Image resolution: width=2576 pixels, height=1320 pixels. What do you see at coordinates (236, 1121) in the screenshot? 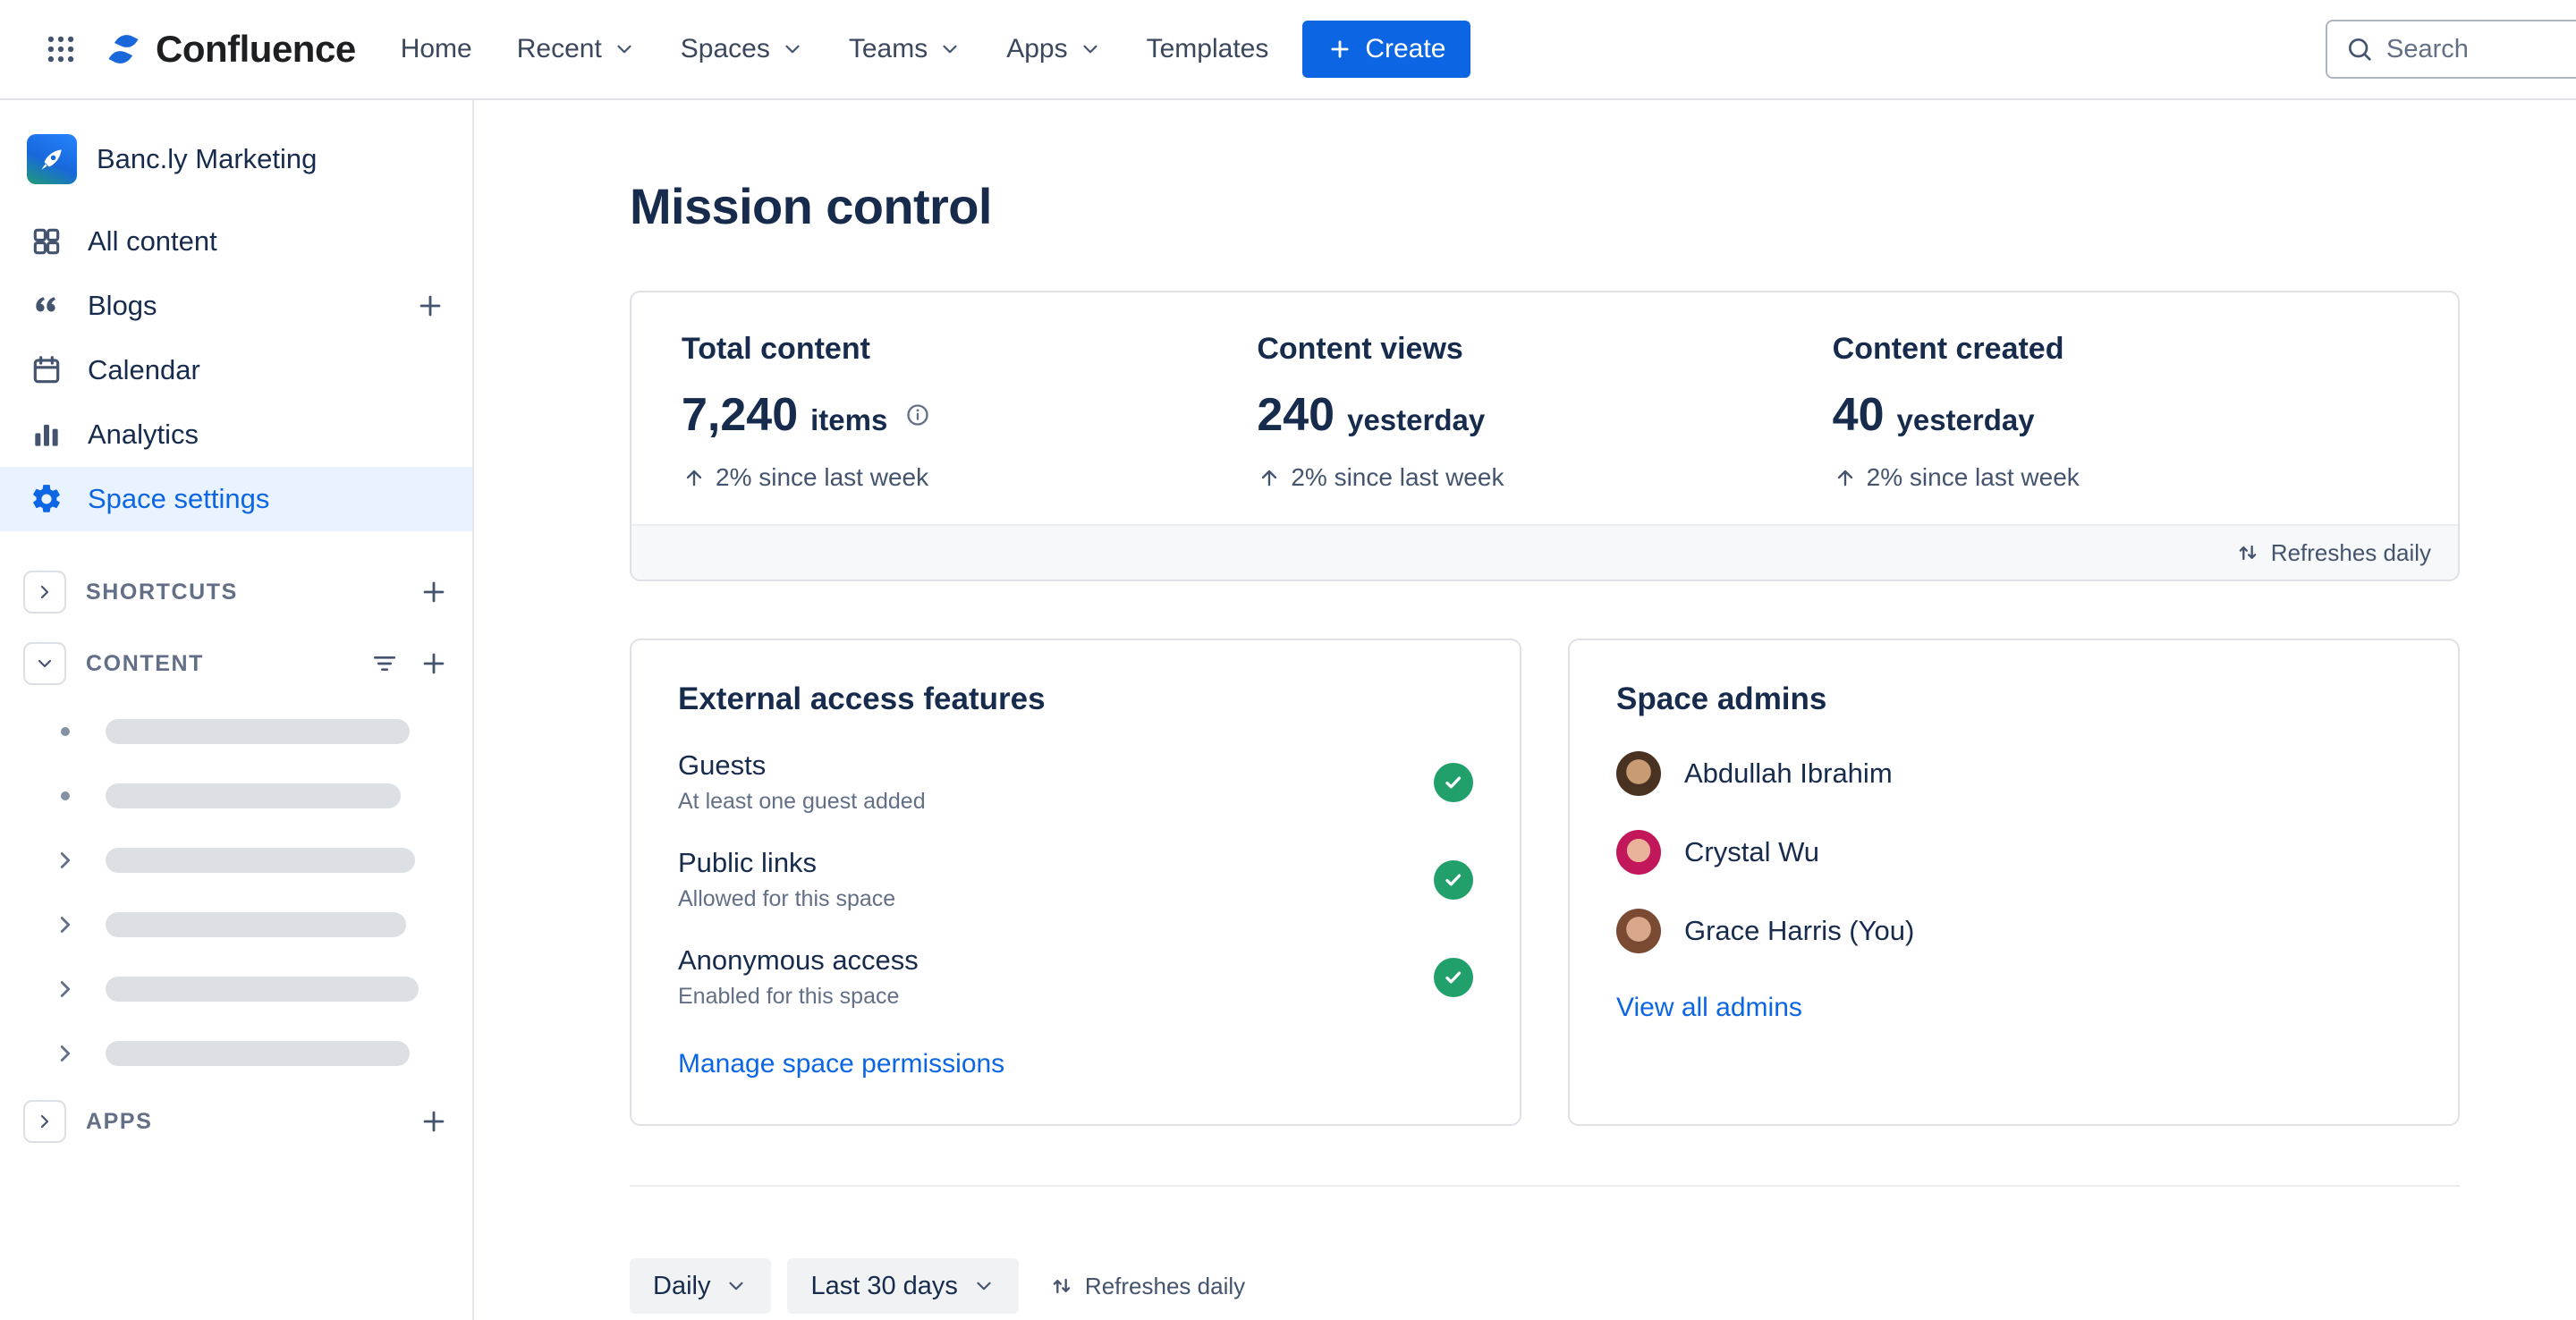
I see `section-apps: APPS` at bounding box center [236, 1121].